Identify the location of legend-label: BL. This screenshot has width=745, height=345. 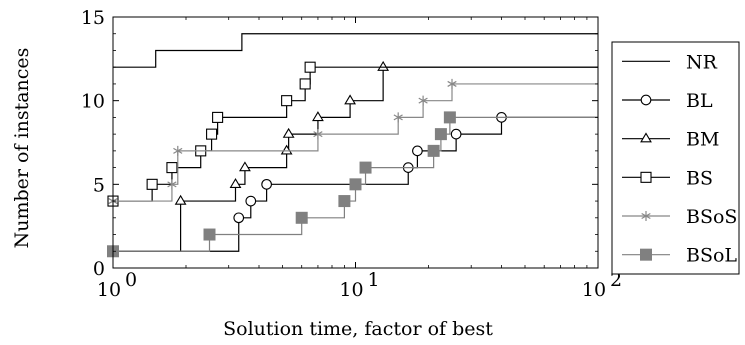
(699, 101).